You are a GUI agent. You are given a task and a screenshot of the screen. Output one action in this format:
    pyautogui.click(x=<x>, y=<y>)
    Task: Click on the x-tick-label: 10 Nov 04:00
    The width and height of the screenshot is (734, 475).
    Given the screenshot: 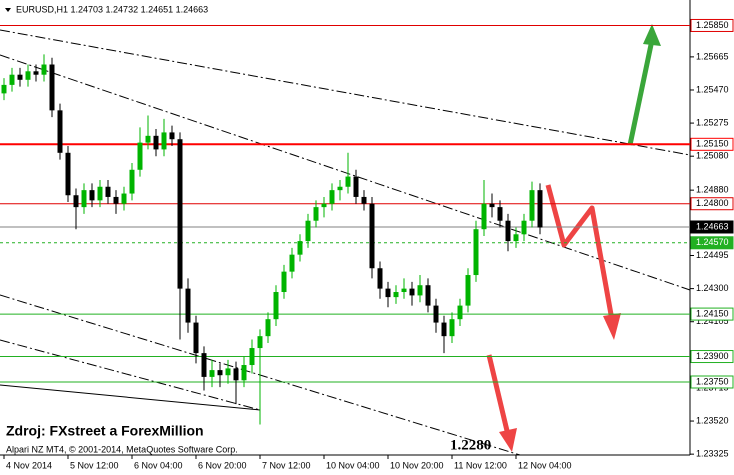 What is the action you would take?
    pyautogui.click(x=353, y=465)
    